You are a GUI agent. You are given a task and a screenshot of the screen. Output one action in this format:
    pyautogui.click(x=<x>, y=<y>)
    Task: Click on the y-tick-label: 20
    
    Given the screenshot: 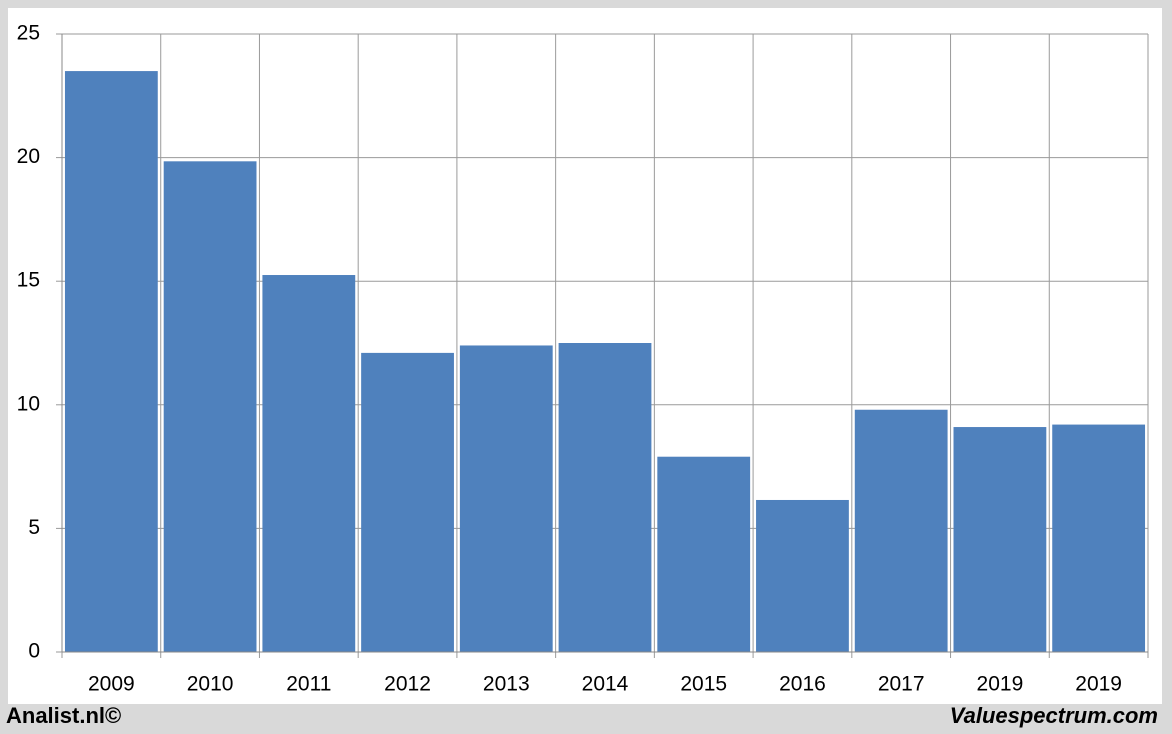 What is the action you would take?
    pyautogui.click(x=28, y=156)
    